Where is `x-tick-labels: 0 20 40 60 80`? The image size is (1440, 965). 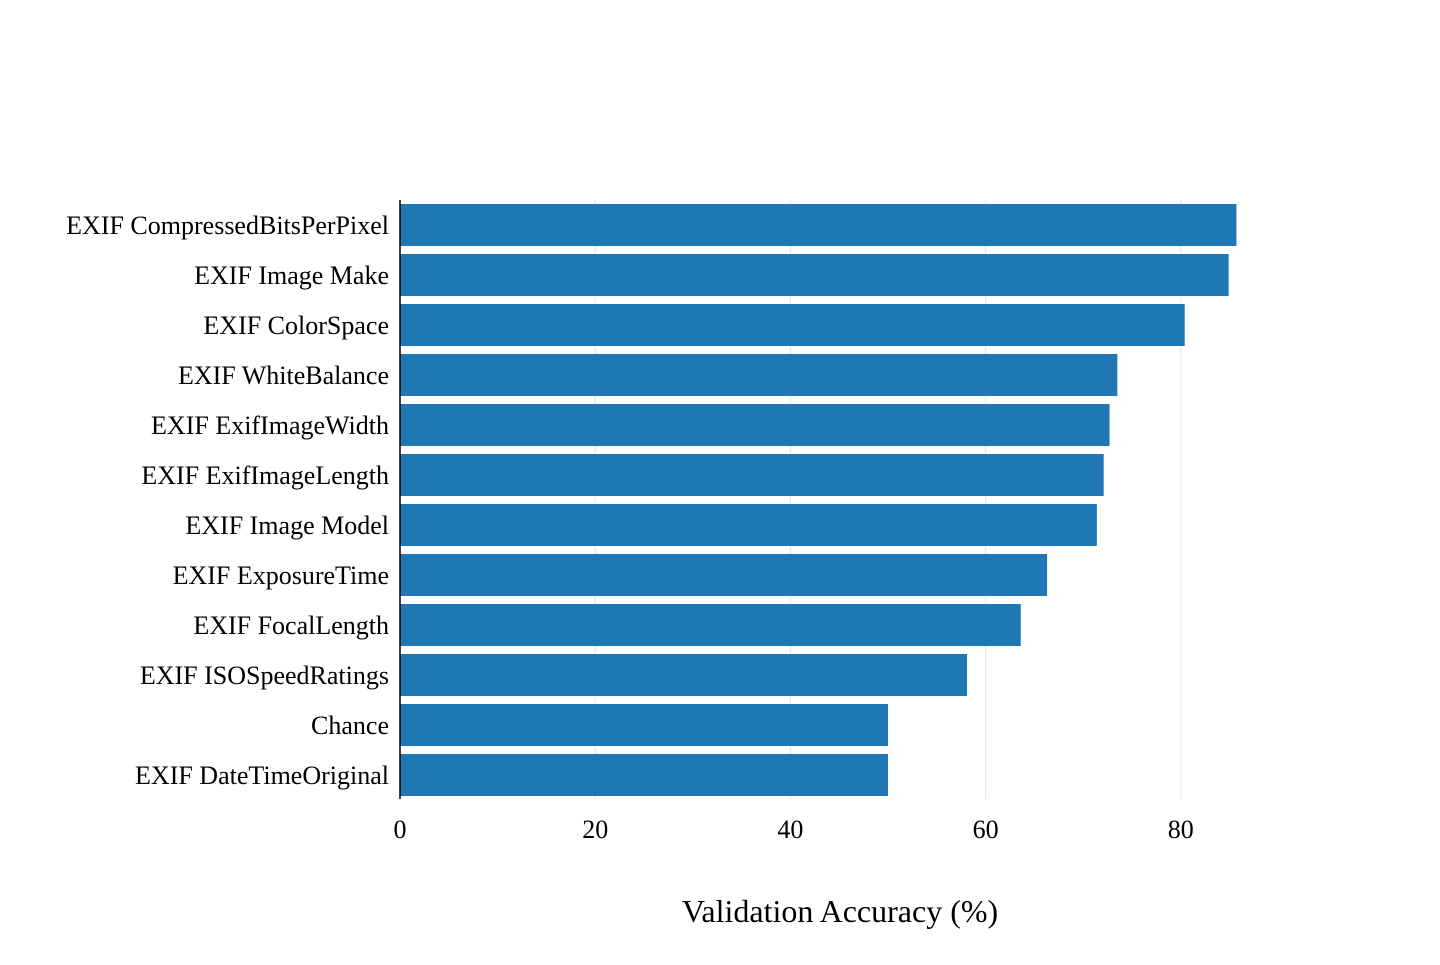 x-tick-labels: 0 20 40 60 80 is located at coordinates (794, 829).